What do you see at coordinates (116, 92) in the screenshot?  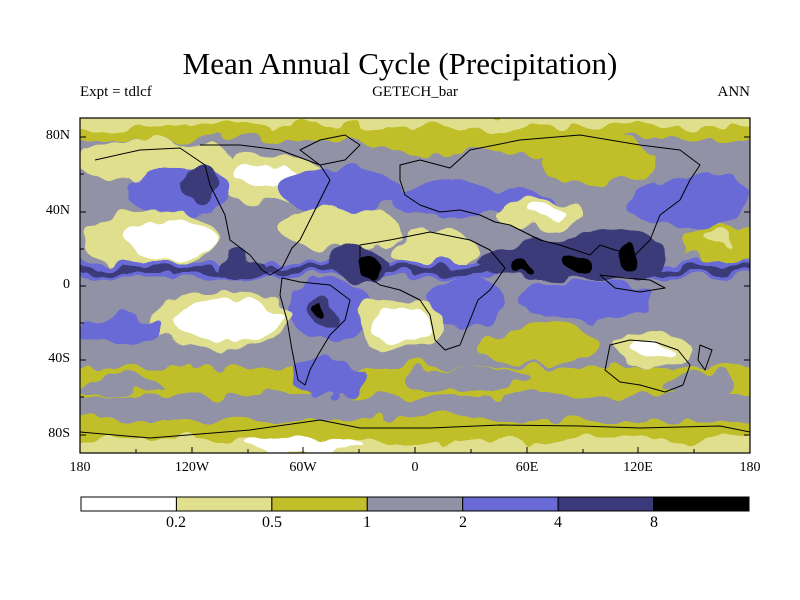 I see `experiment-label: Expt = tdlcf` at bounding box center [116, 92].